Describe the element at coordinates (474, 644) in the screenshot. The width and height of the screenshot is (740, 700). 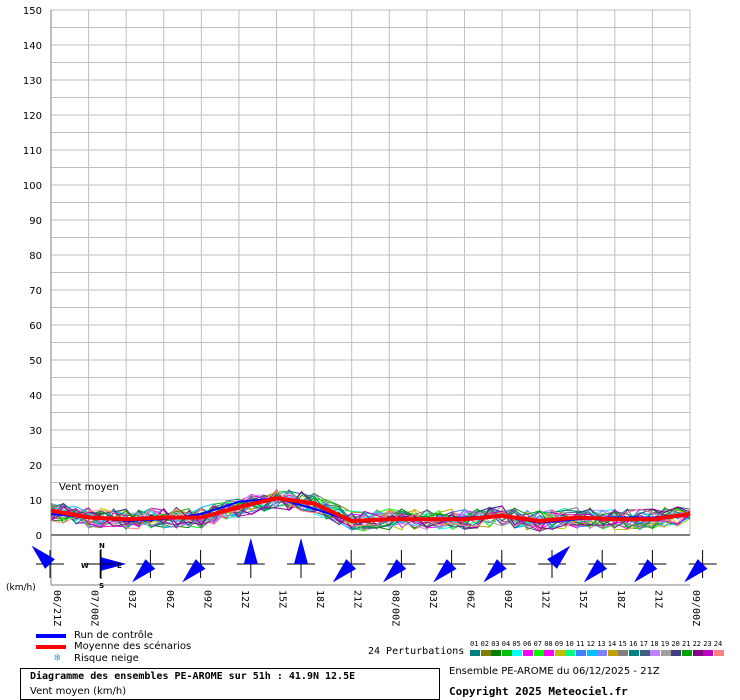
I see `perturbation-number: 01` at that location.